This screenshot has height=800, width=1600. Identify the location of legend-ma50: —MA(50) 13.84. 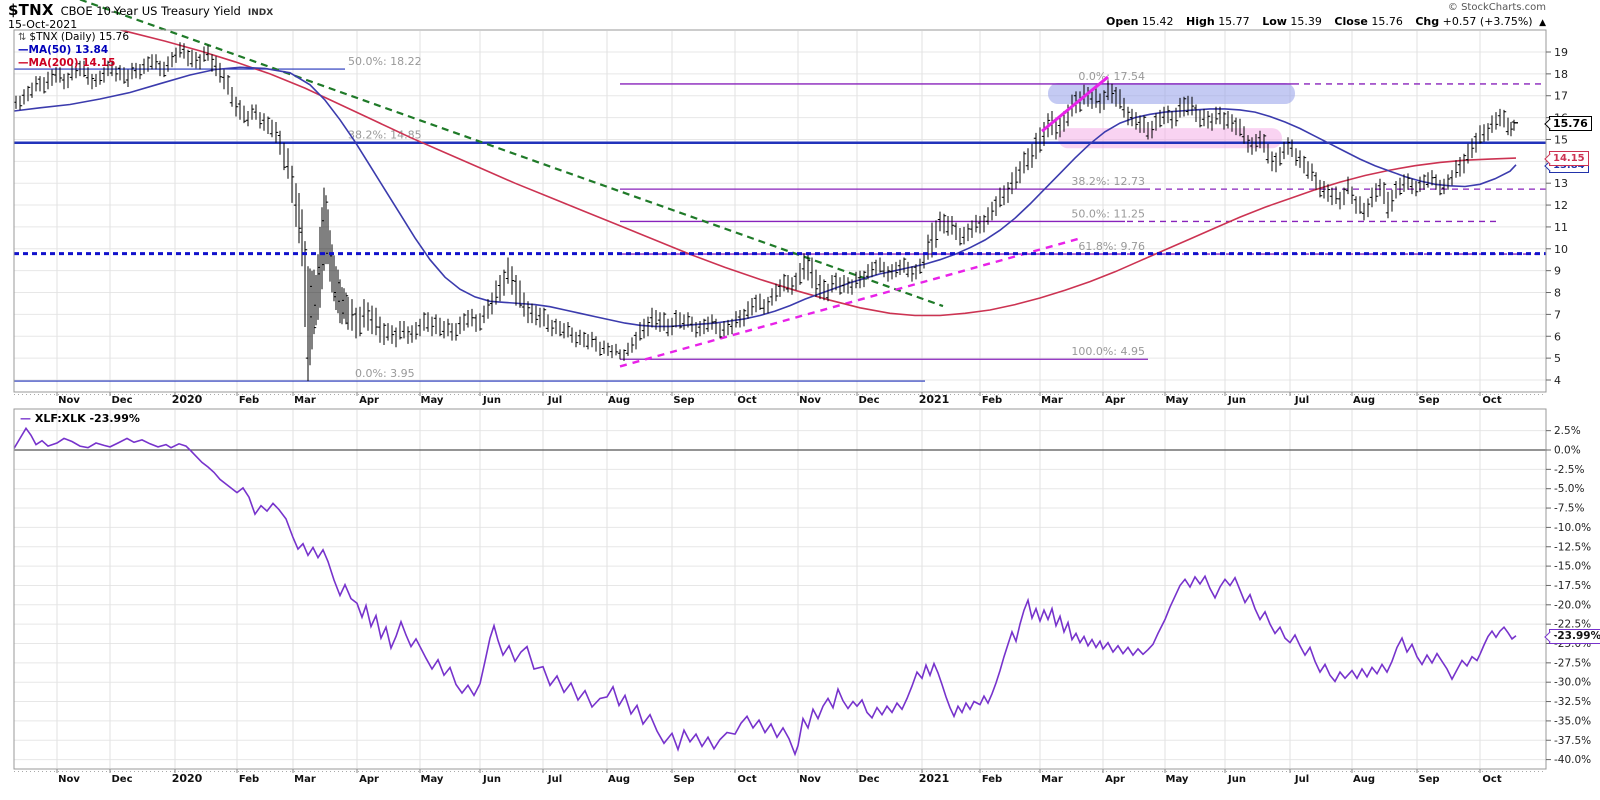
(63, 50).